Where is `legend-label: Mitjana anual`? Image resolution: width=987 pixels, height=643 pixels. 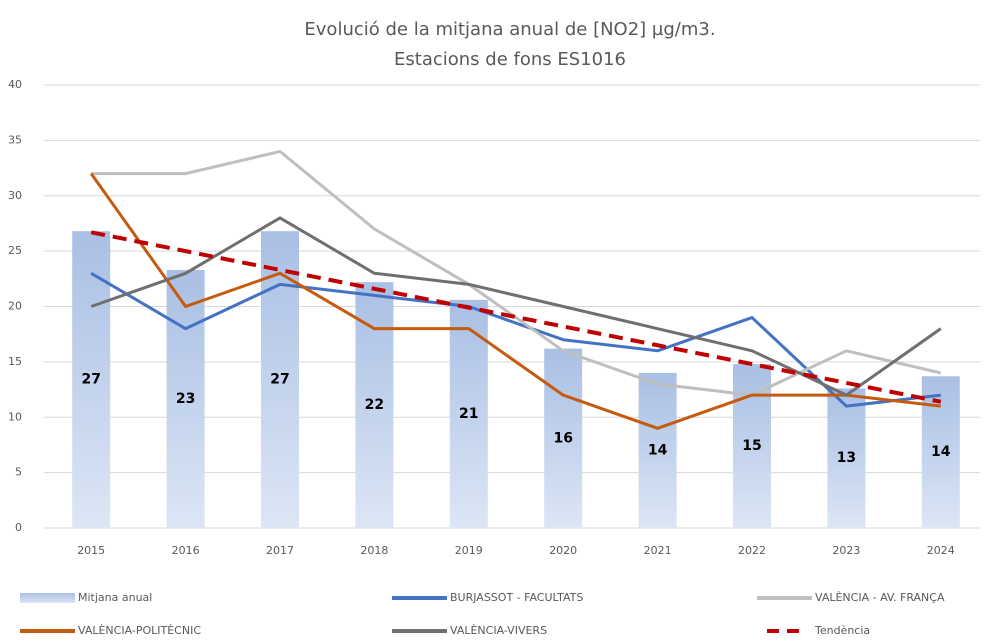
legend-label: Mitjana anual is located at coordinates (115, 597).